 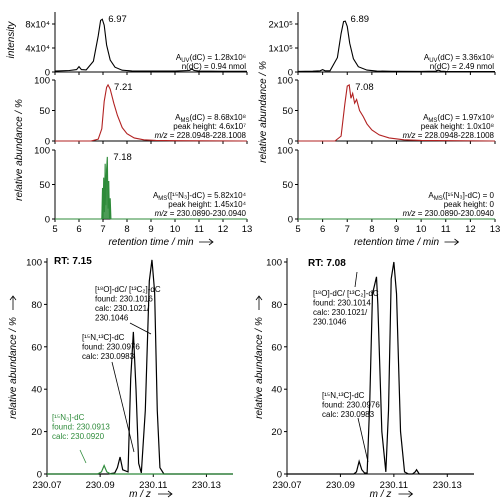 I want to click on br-ms-annotation-2: m/z = 230.0890-230.0940, so click(x=449, y=213).